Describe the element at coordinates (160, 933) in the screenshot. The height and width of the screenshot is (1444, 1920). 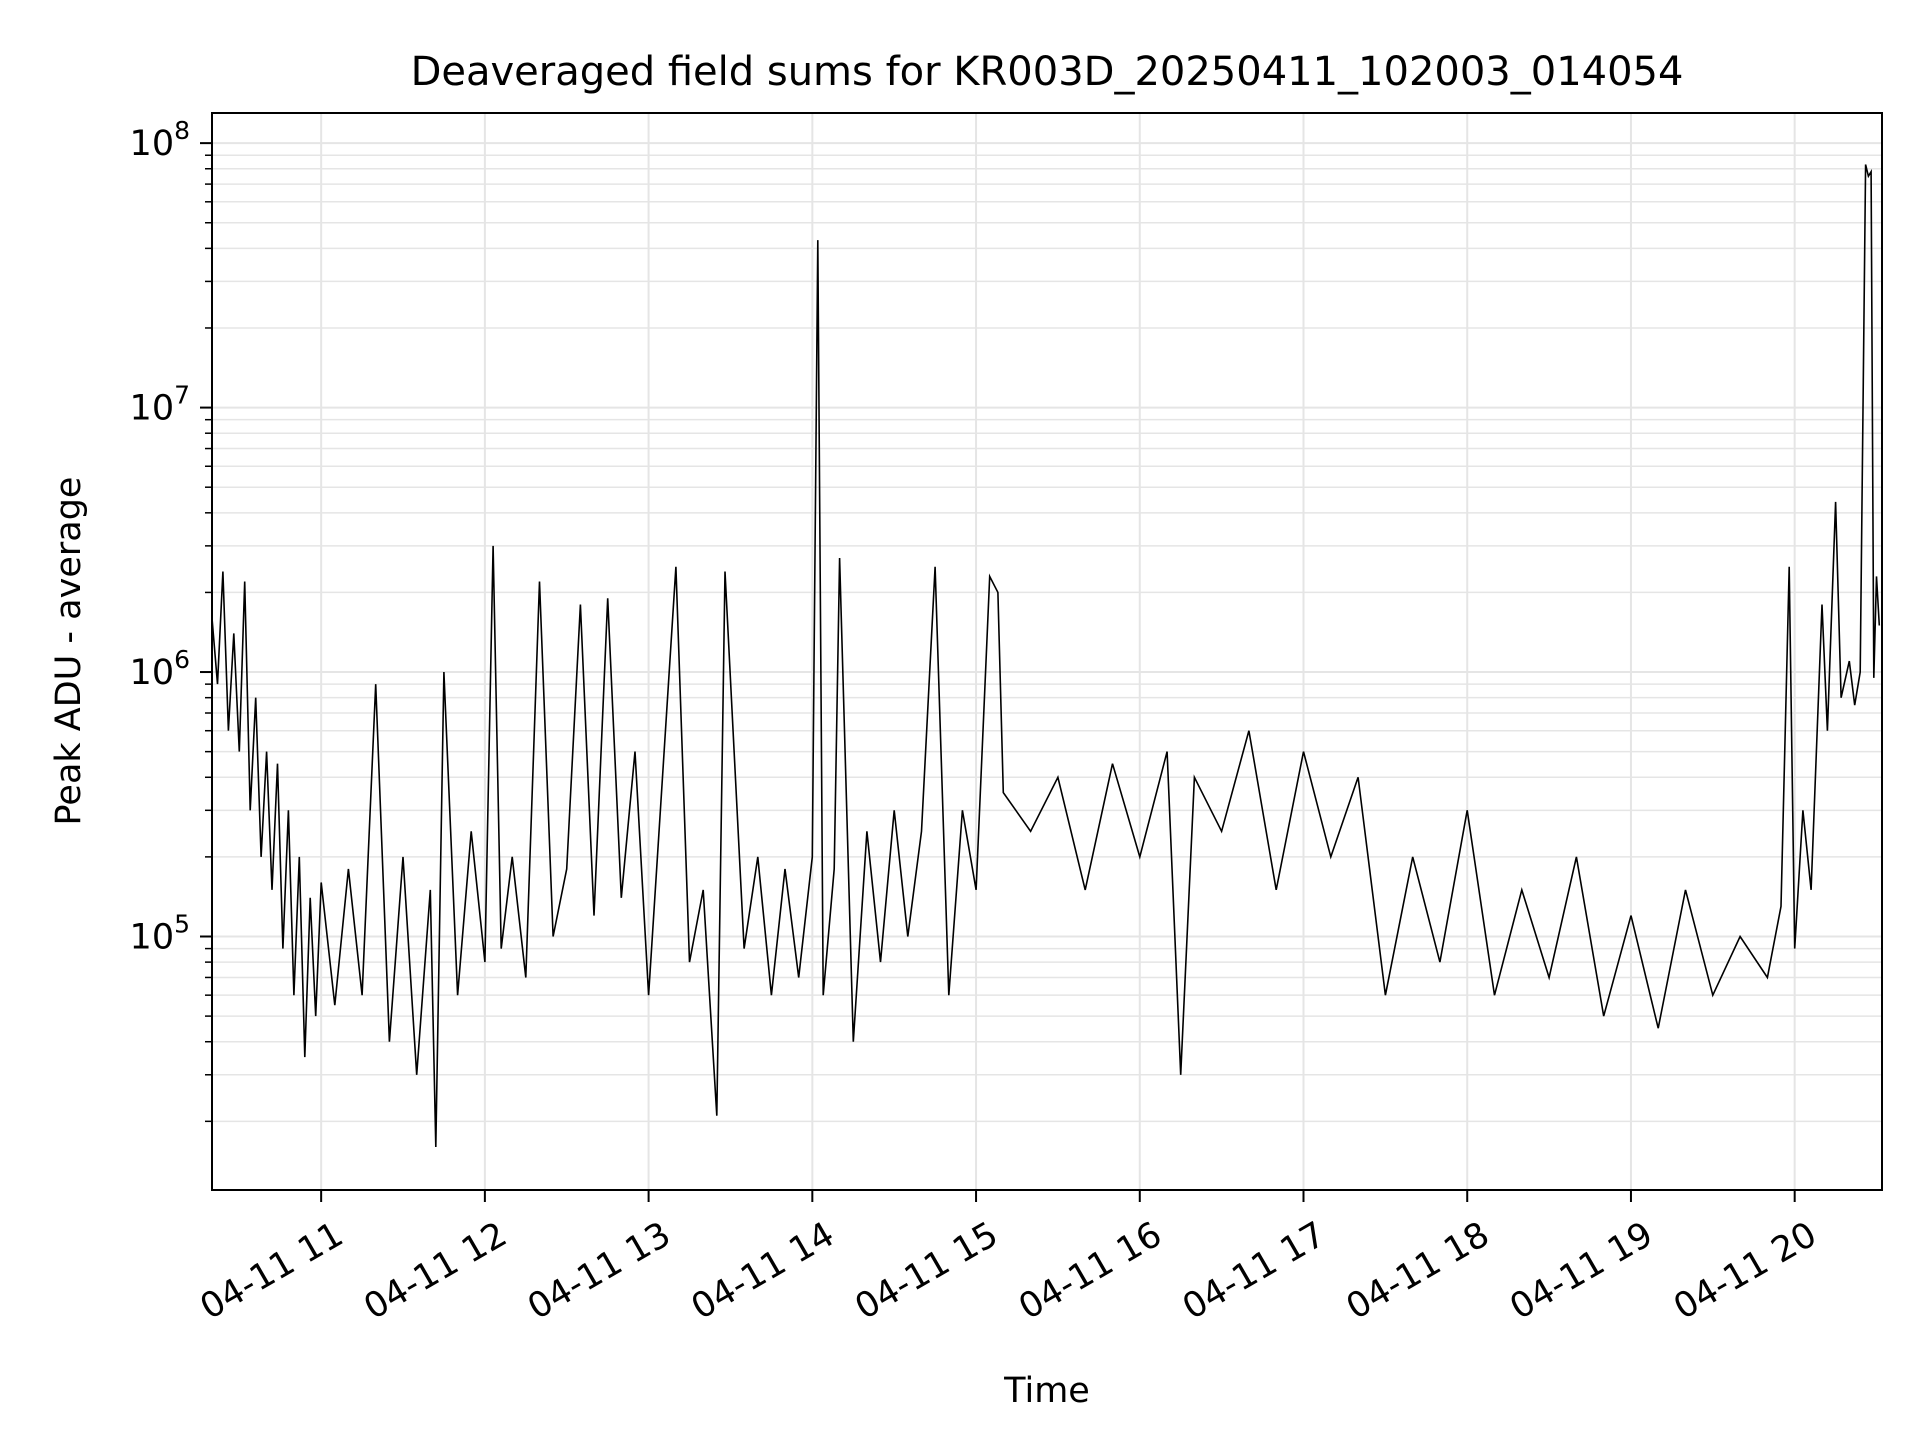
I see `y-tick-label: 10⁵` at that location.